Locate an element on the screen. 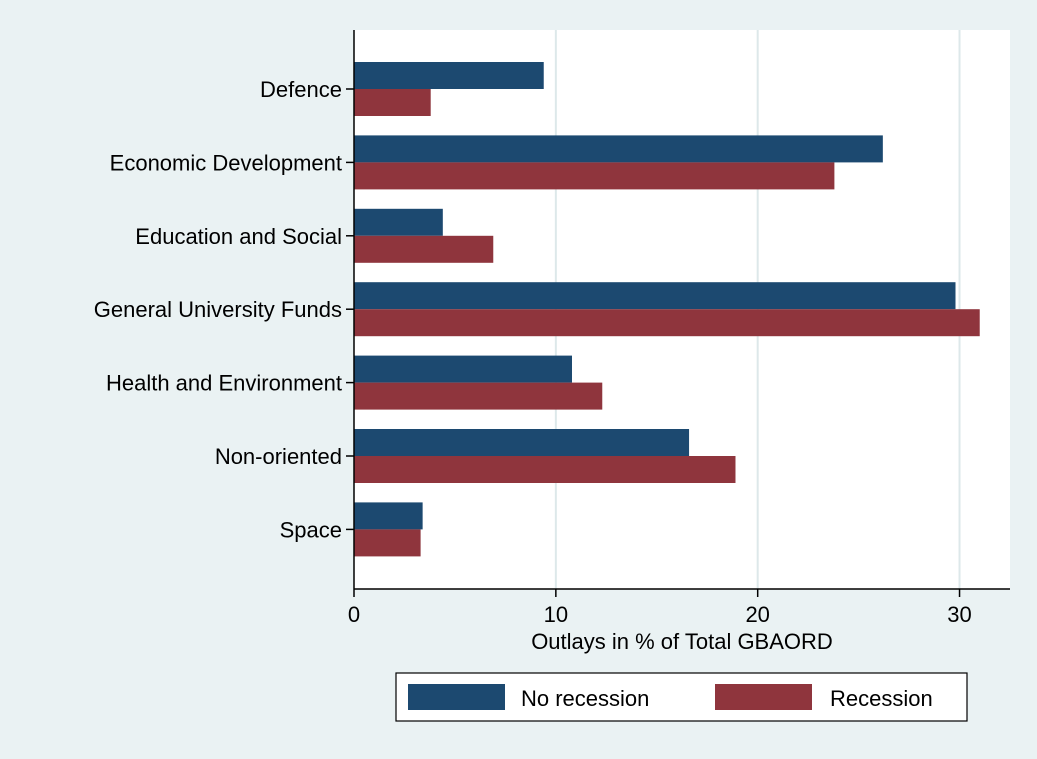 This screenshot has height=759, width=1037. legend-label-no-recession: No recession is located at coordinates (585, 698).